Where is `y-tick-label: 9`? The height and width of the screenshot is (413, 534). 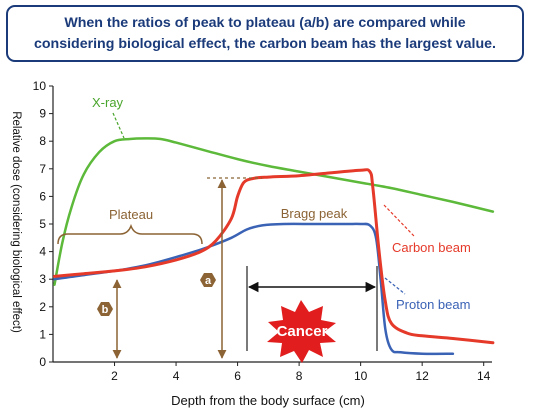
y-tick-label: 9 is located at coordinates (42, 114).